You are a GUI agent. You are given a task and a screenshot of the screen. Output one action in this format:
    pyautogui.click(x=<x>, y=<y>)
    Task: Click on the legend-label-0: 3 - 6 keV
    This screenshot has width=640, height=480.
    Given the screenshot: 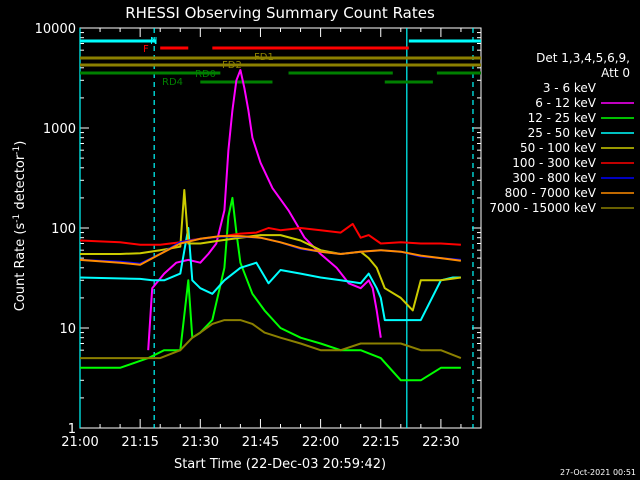 What is the action you would take?
    pyautogui.click(x=570, y=88)
    